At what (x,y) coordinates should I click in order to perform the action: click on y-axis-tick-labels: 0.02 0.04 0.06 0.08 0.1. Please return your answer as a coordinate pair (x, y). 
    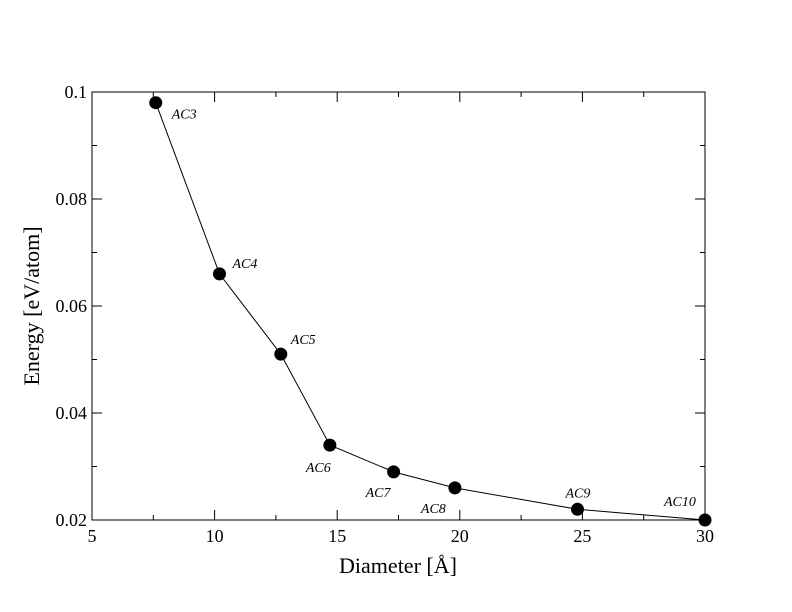
    Looking at the image, I should click on (72, 306).